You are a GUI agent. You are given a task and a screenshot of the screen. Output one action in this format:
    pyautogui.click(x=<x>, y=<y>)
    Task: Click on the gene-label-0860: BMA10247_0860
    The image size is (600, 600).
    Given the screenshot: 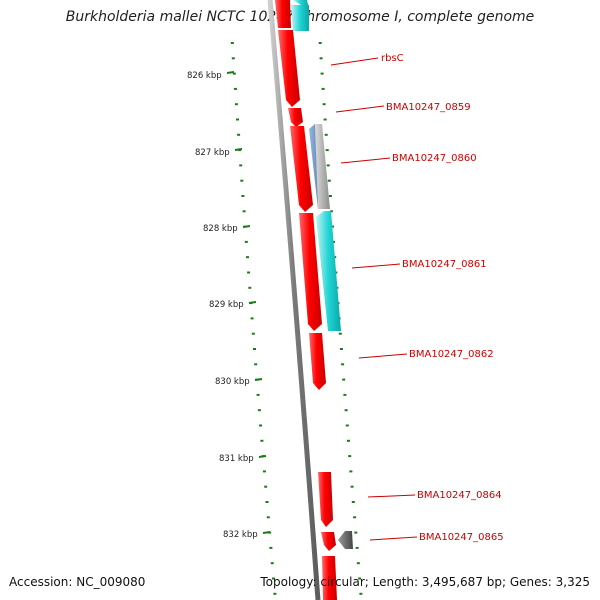 What is the action you would take?
    pyautogui.click(x=434, y=158)
    